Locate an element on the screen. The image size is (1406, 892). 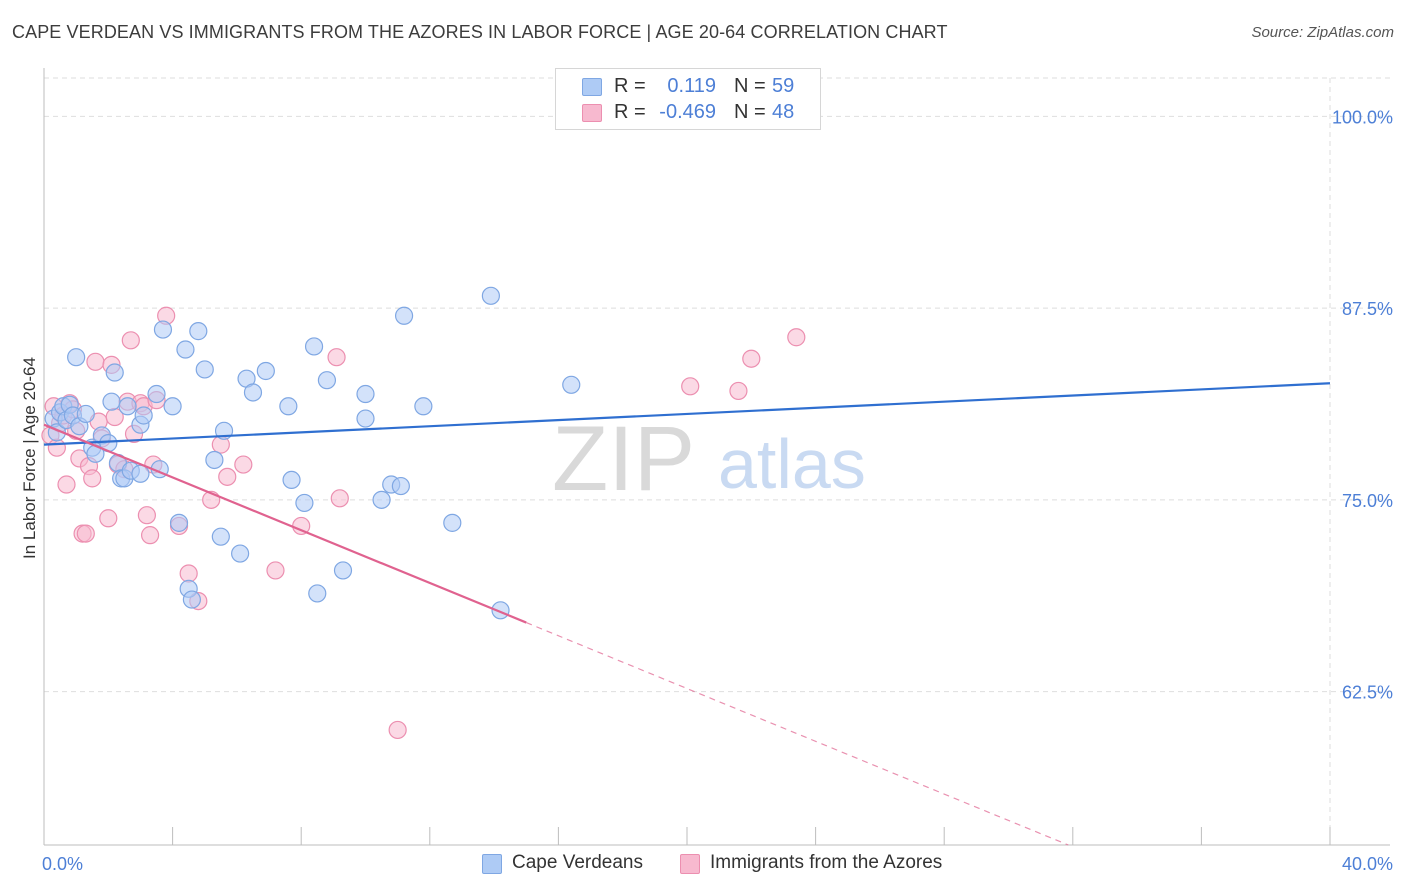
legend-n-value: 48 is located at coordinates (783, 112).